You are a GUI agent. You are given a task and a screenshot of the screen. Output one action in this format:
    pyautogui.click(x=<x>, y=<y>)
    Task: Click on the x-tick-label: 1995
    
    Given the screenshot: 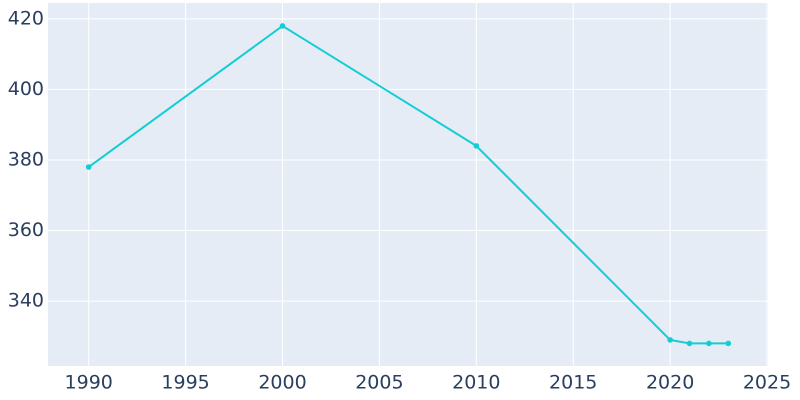 What is the action you would take?
    pyautogui.click(x=185, y=383)
    